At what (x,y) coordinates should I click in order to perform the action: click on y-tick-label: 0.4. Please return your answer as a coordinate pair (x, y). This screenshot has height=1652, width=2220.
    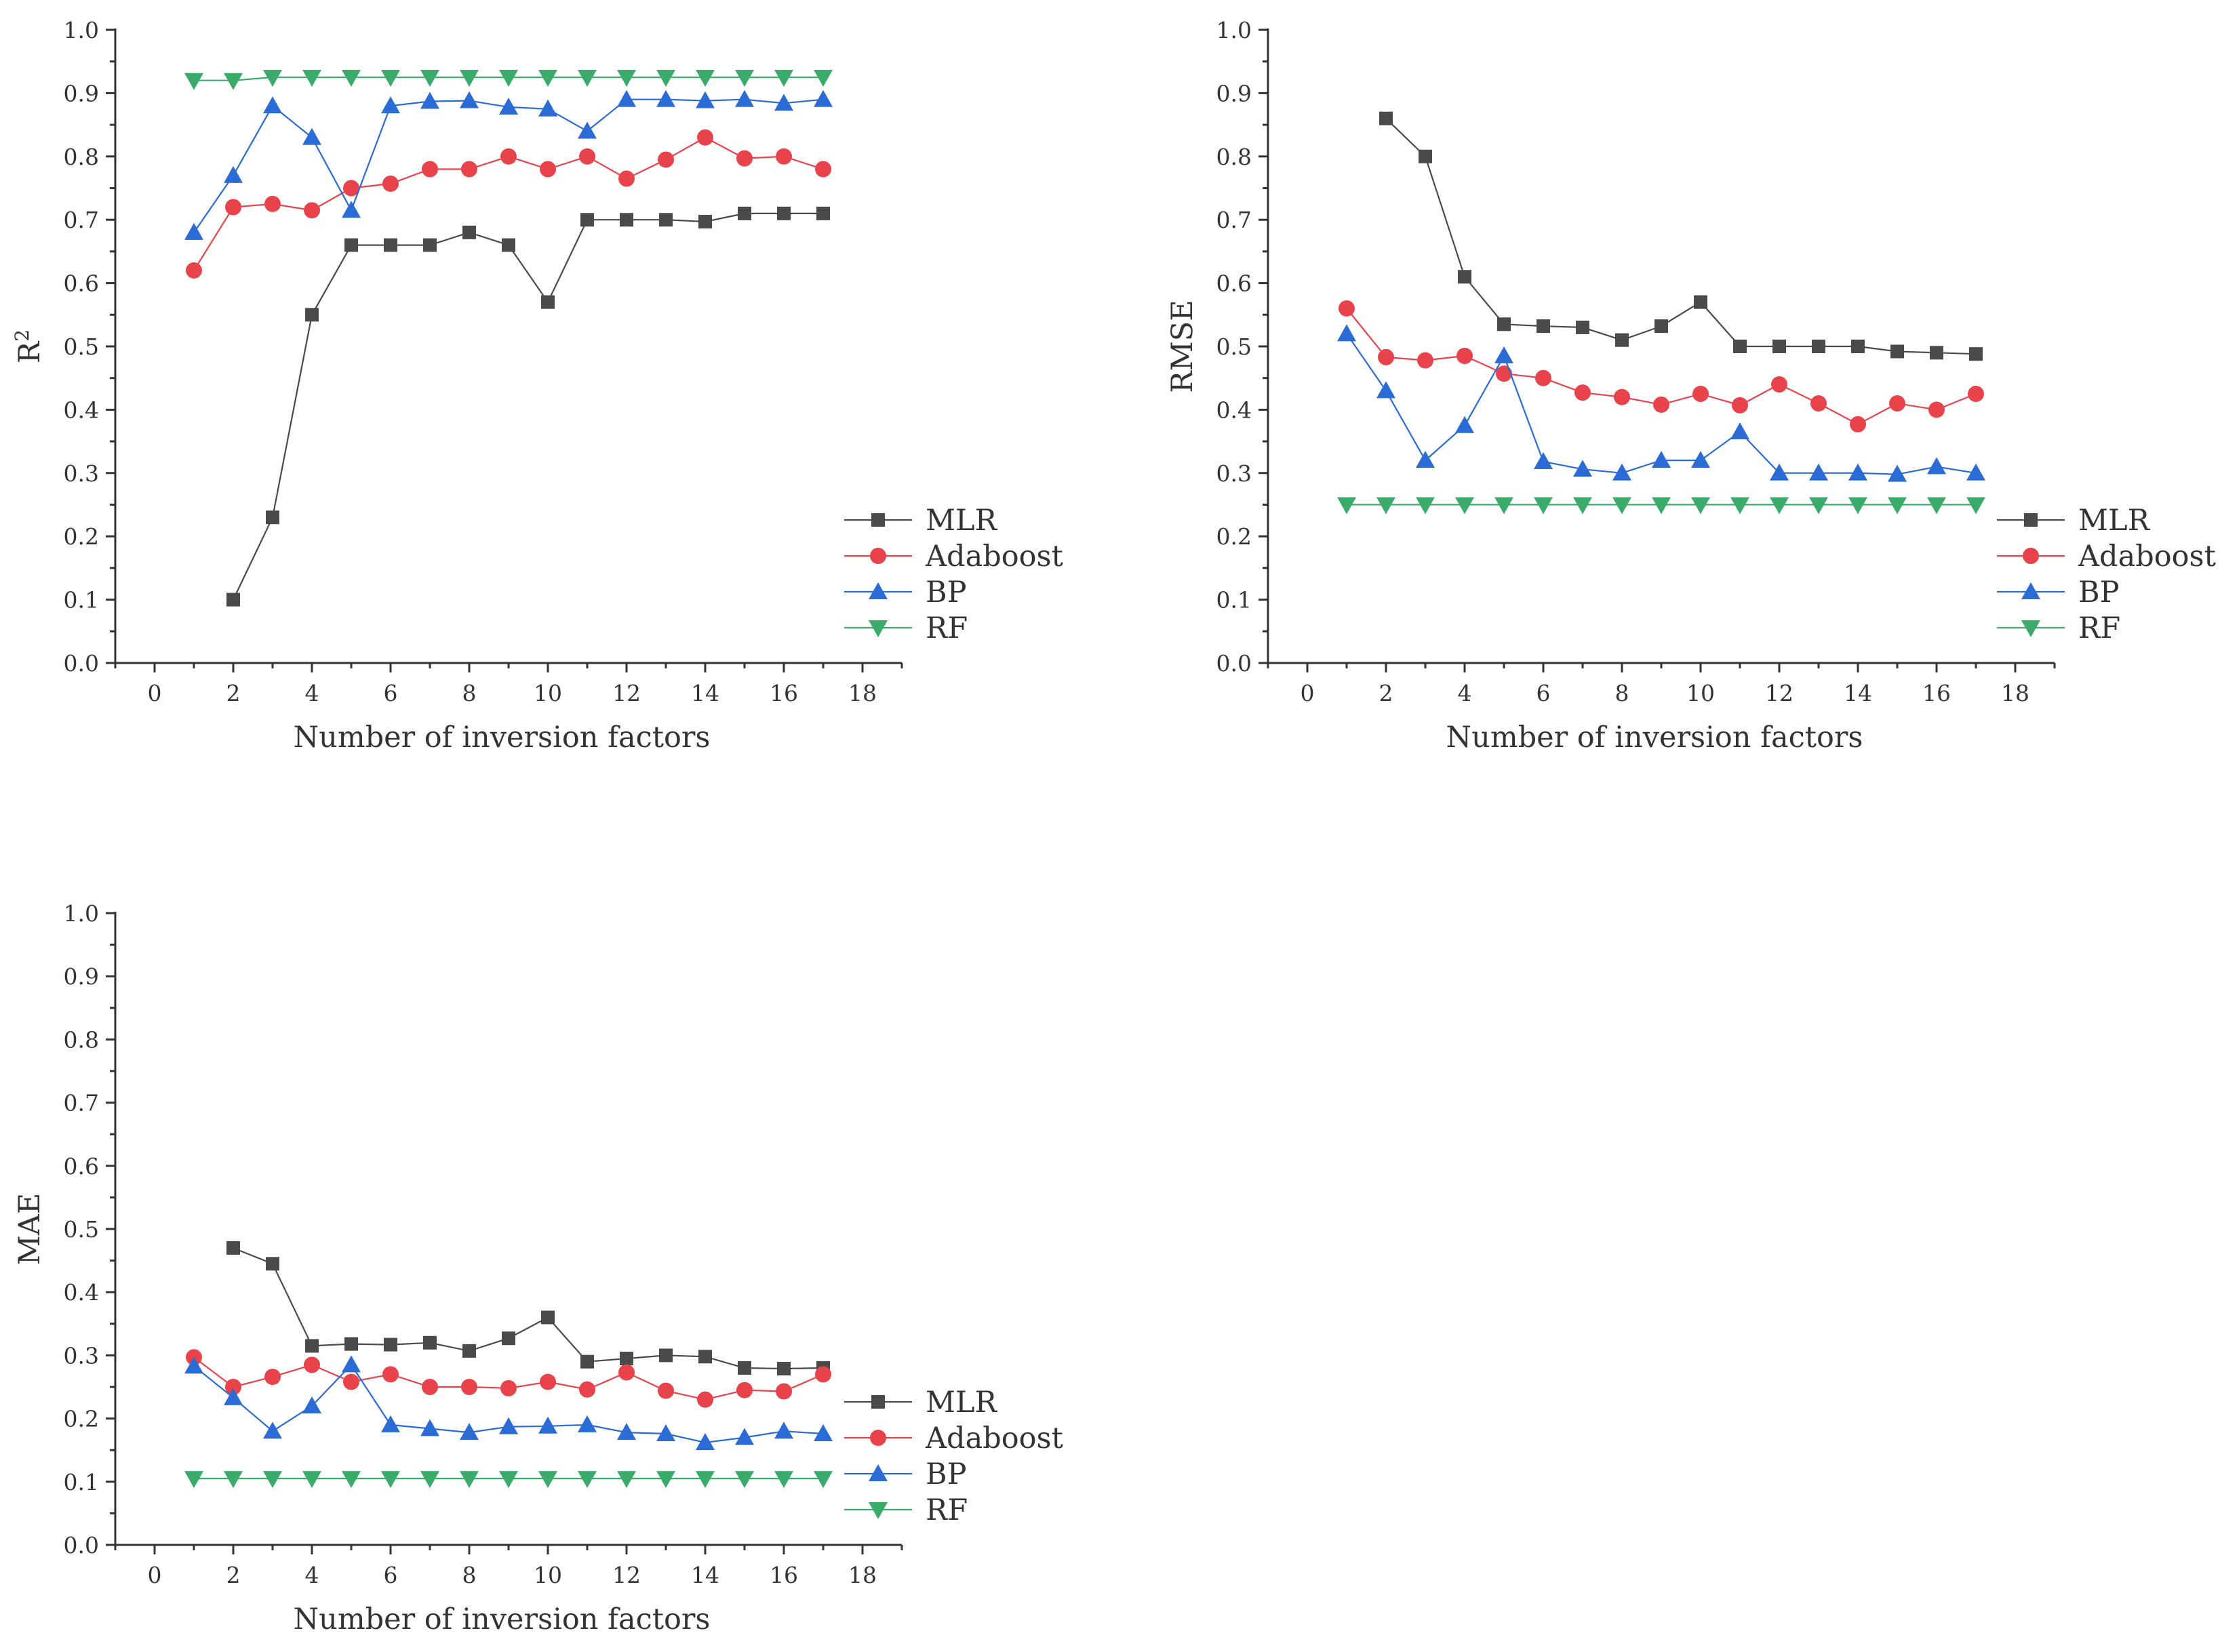
    Looking at the image, I should click on (81, 410).